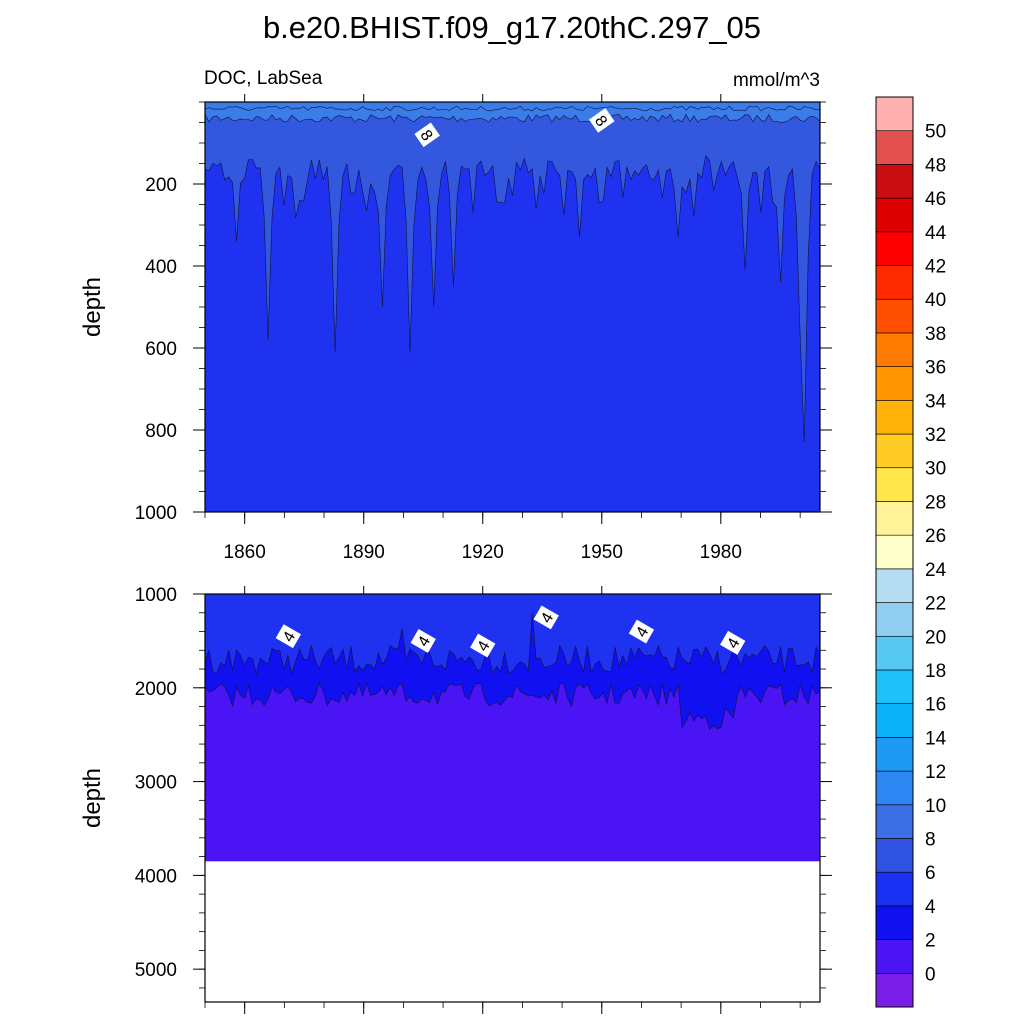 The height and width of the screenshot is (1024, 1024). I want to click on lower-y-tick-label: 2000, so click(156, 689).